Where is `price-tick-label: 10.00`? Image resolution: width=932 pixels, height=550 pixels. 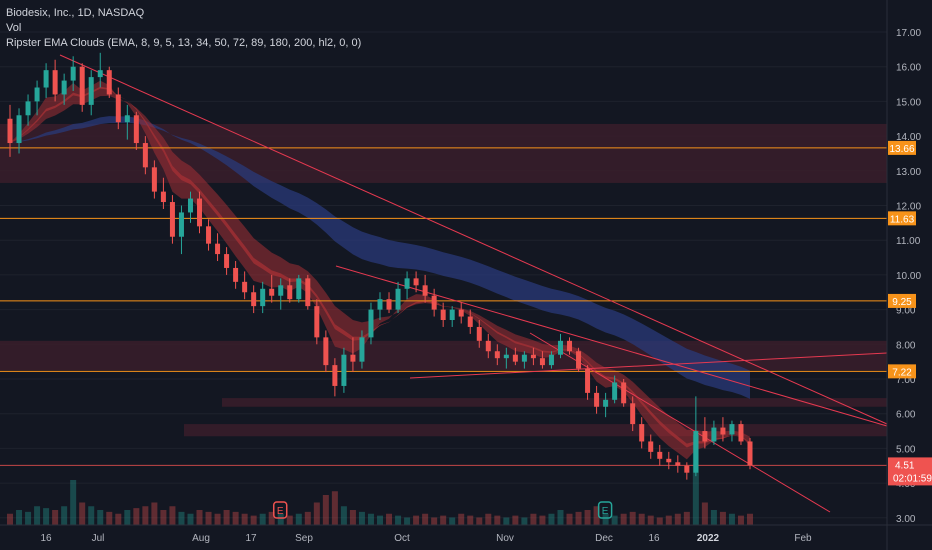
price-tick-label: 10.00 is located at coordinates (908, 276).